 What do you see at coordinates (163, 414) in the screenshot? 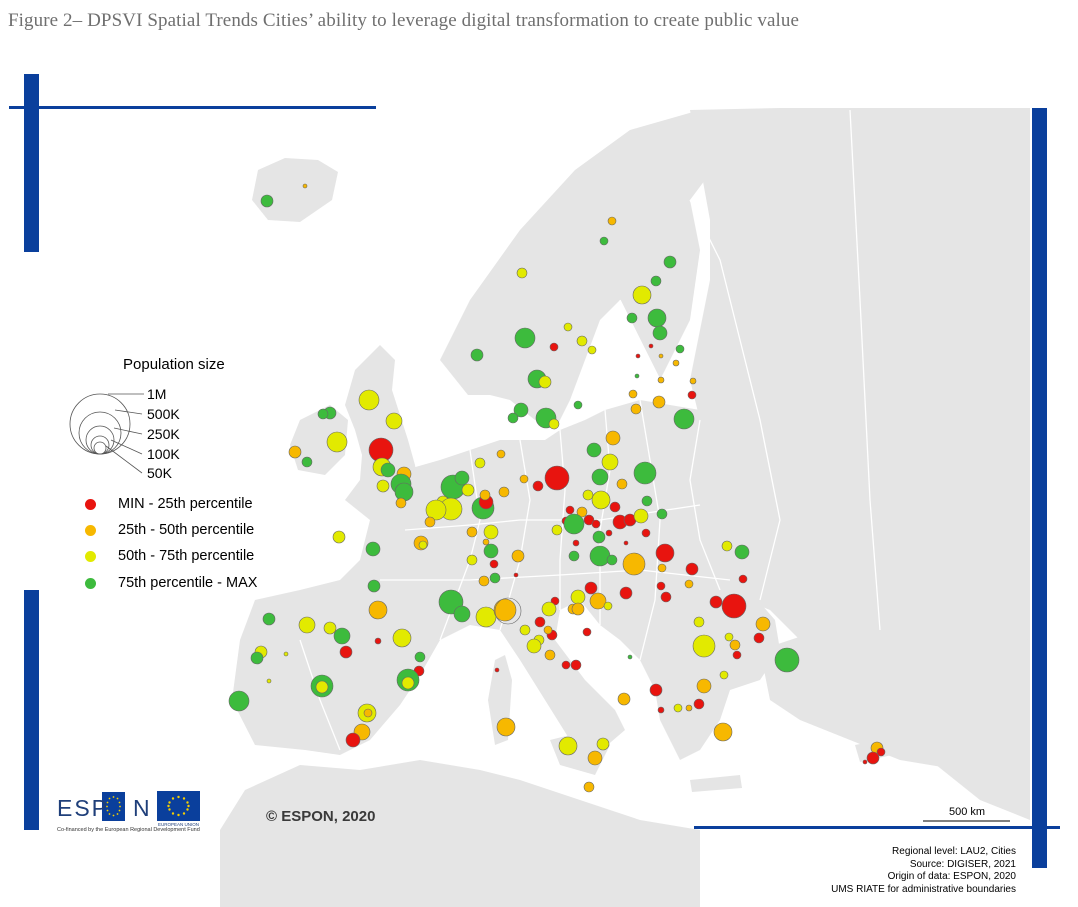
I see `size-label-500k: 500K` at bounding box center [163, 414].